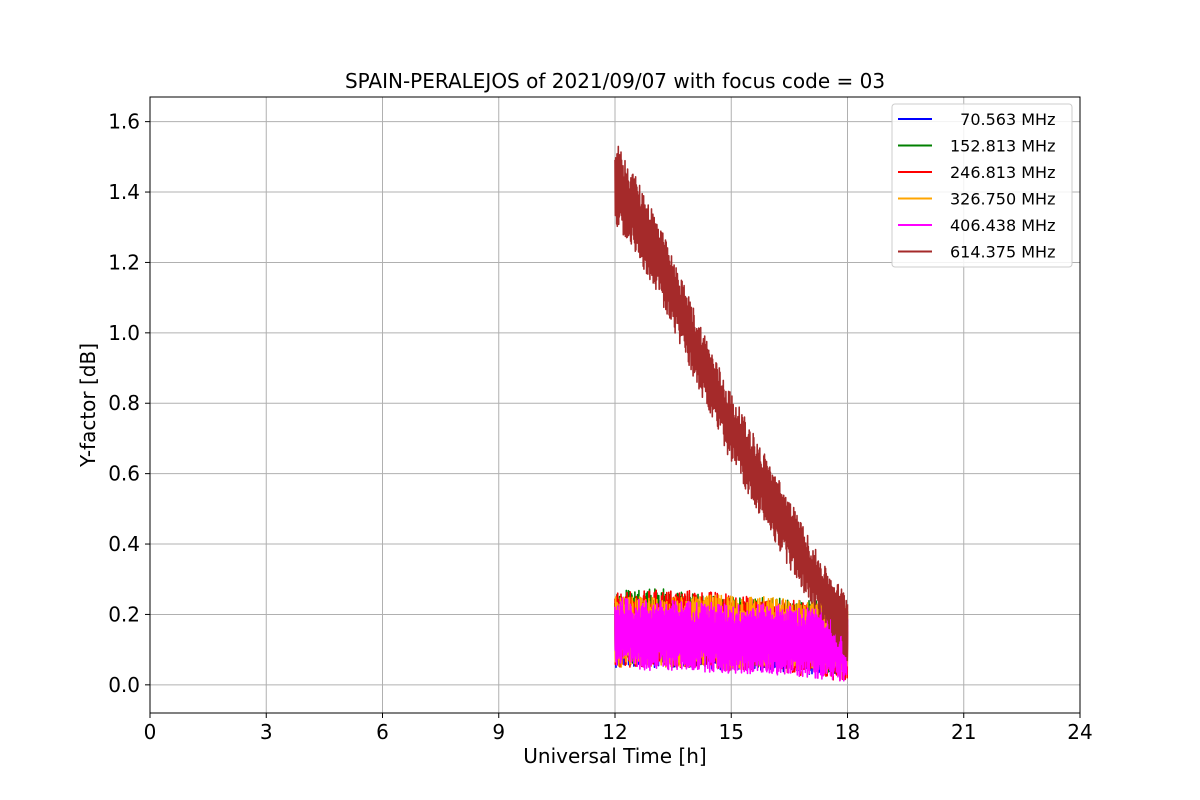  I want to click on y-tick-label: 0.0, so click(124, 685).